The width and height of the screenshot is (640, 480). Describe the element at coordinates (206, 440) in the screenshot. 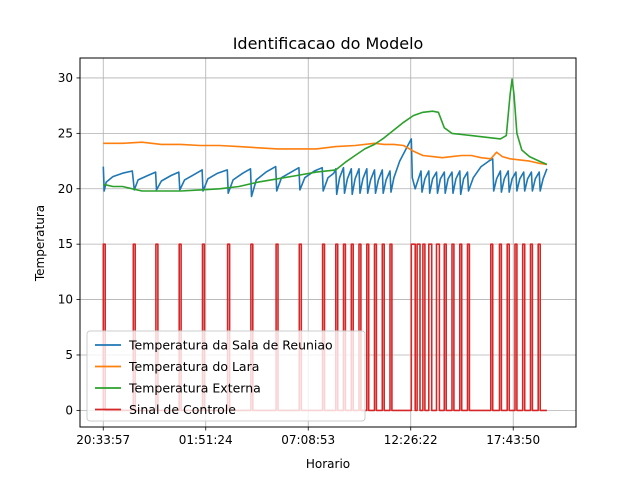

I see `x-tick-label: 01:51:24` at that location.